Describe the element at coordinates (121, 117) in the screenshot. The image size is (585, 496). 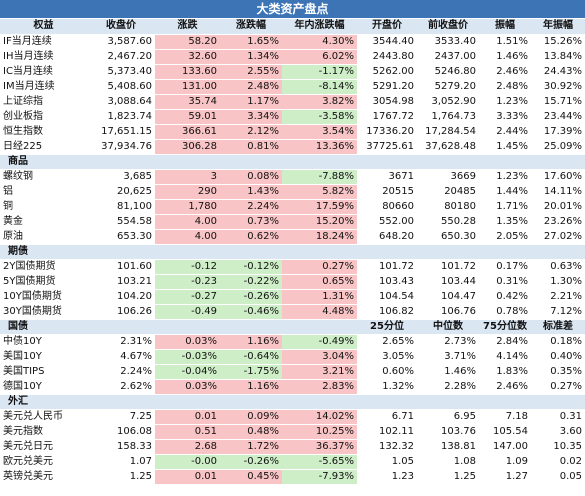
I see `cell-close: 1,823.74` at that location.